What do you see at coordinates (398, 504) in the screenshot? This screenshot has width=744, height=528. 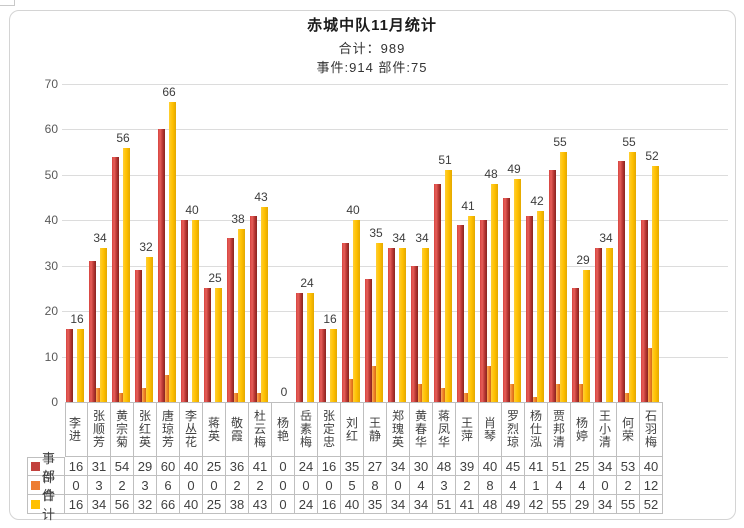 I see `table-value-cell: 34` at bounding box center [398, 504].